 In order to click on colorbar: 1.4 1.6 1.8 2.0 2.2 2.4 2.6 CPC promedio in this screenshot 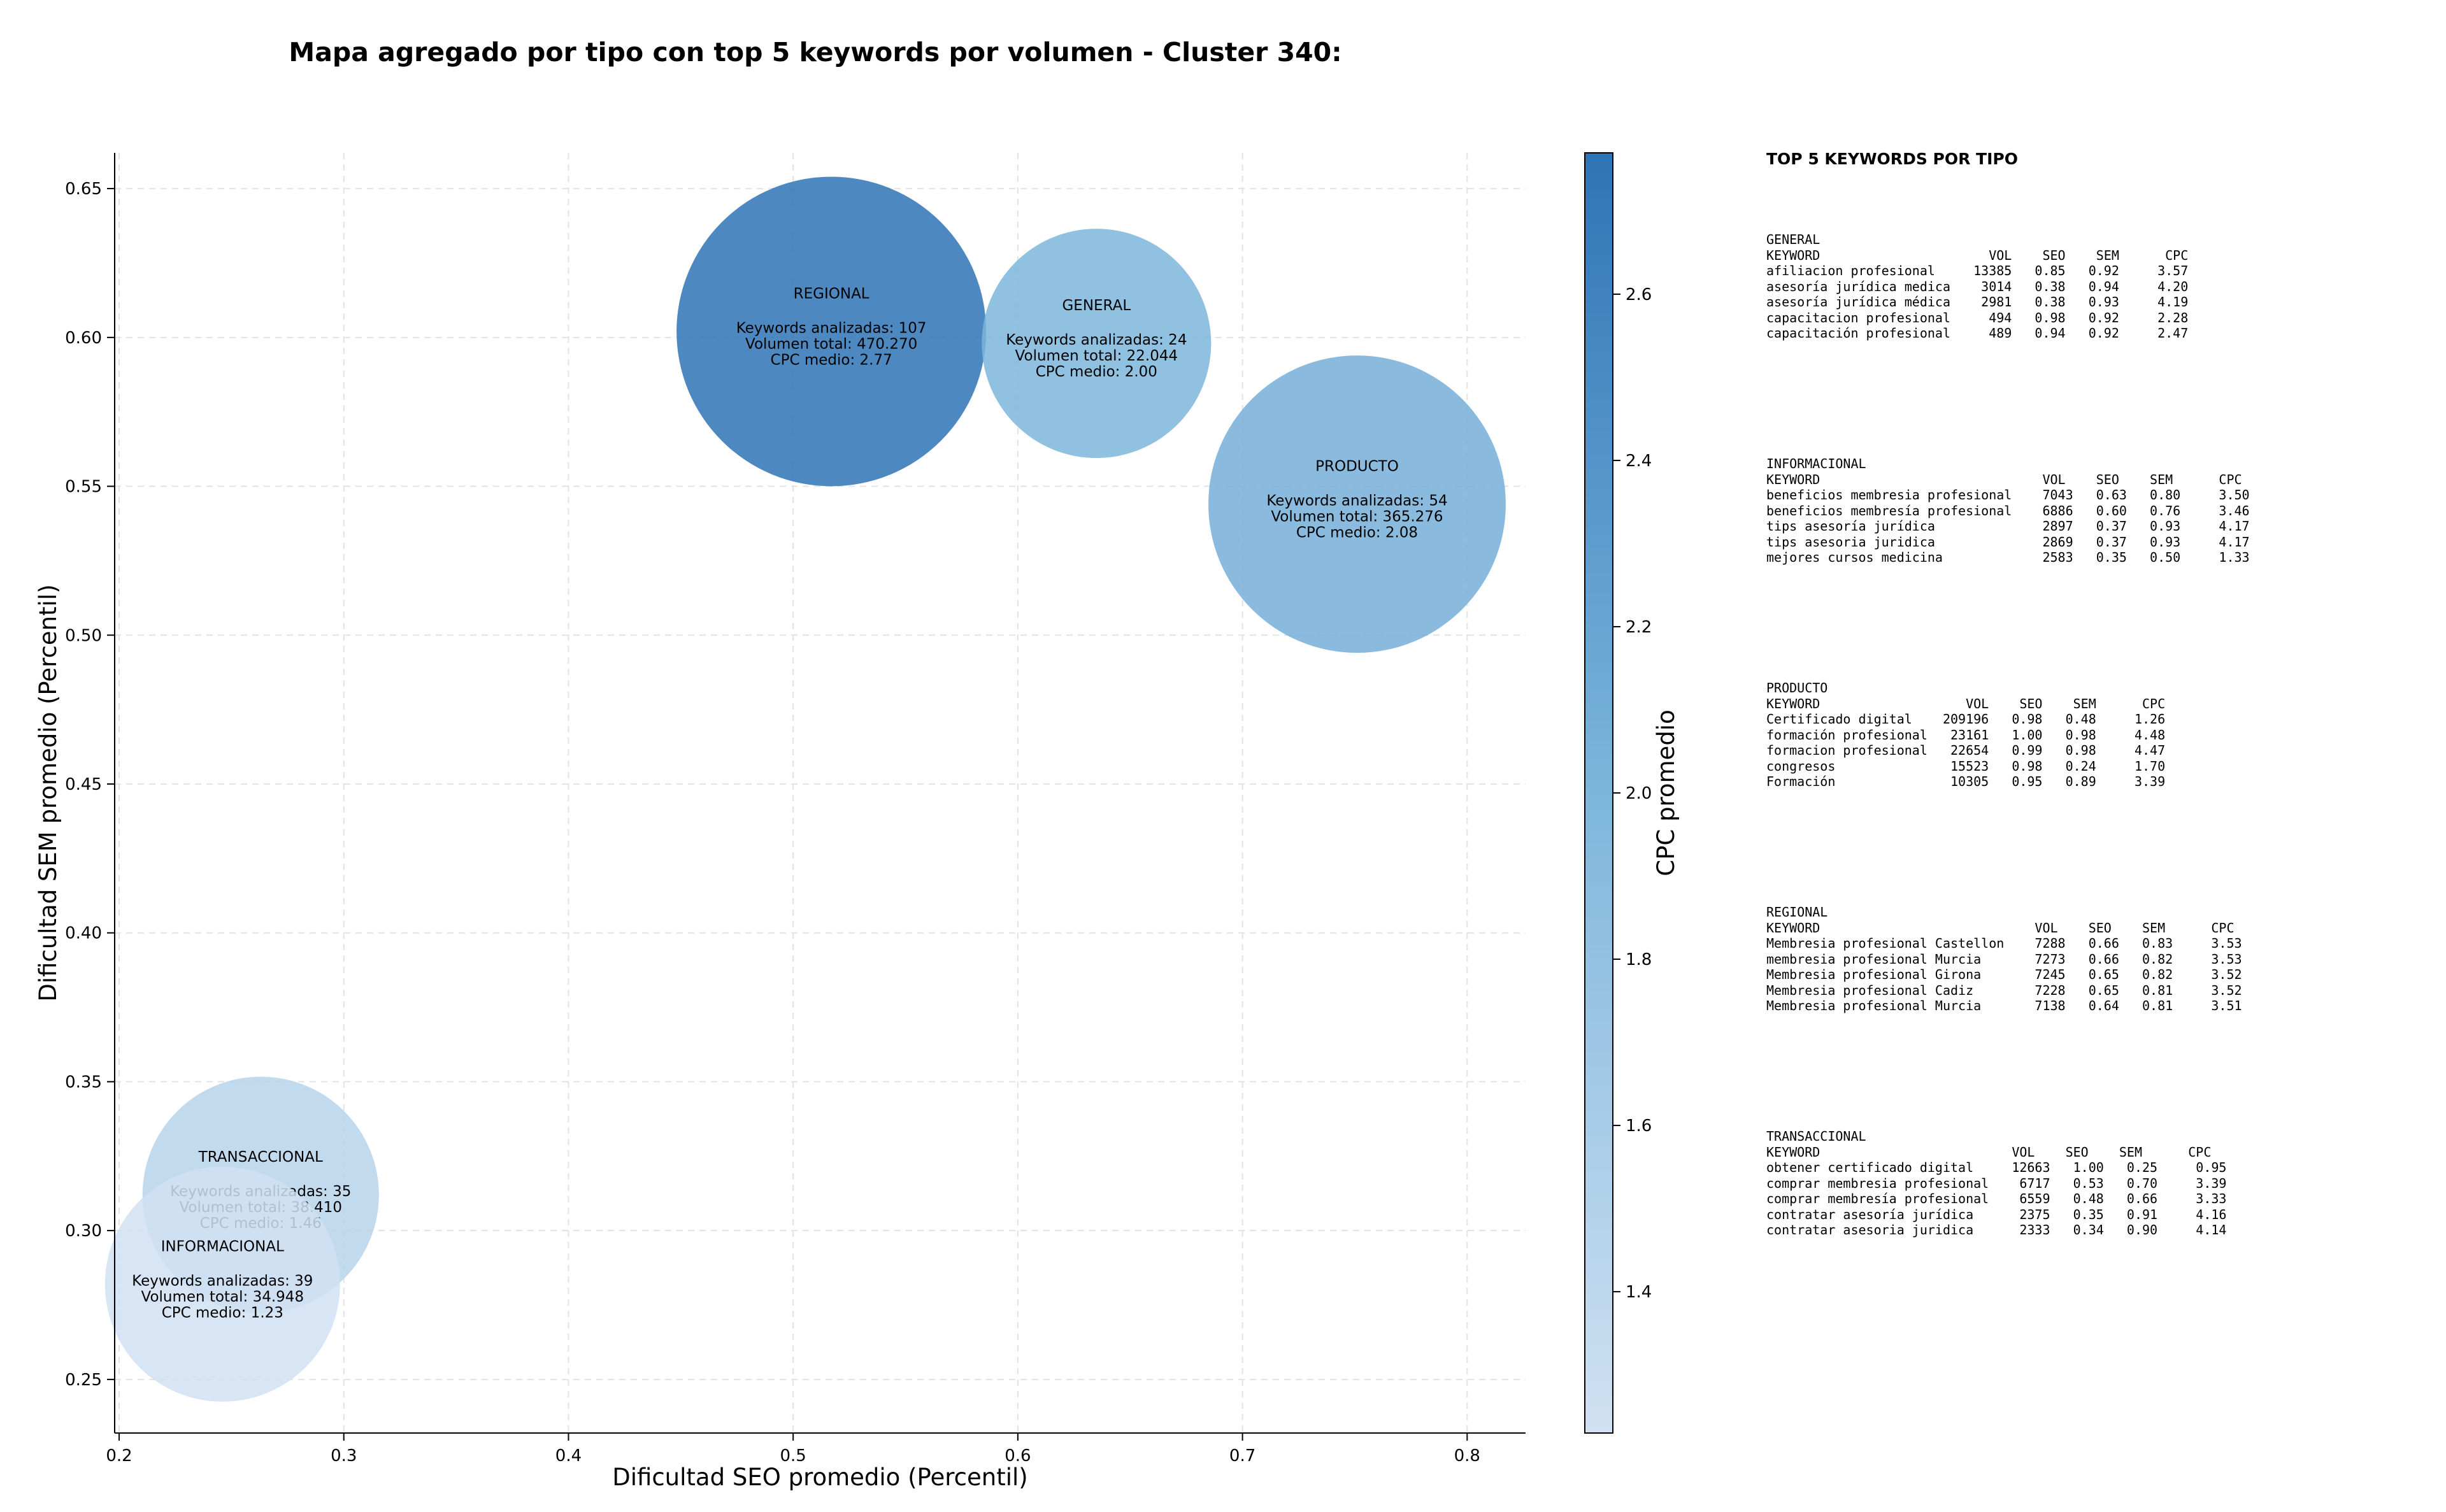, I will do `click(1632, 793)`.